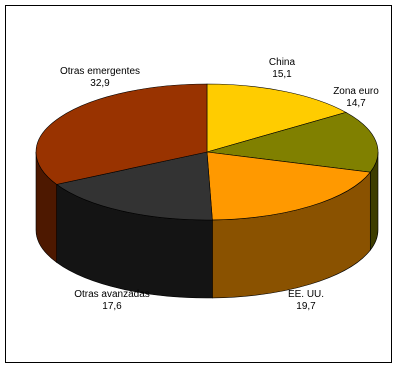 This screenshot has height=369, width=398. What do you see at coordinates (356, 103) in the screenshot?
I see `slice-value-zona-euro: 14,7` at bounding box center [356, 103].